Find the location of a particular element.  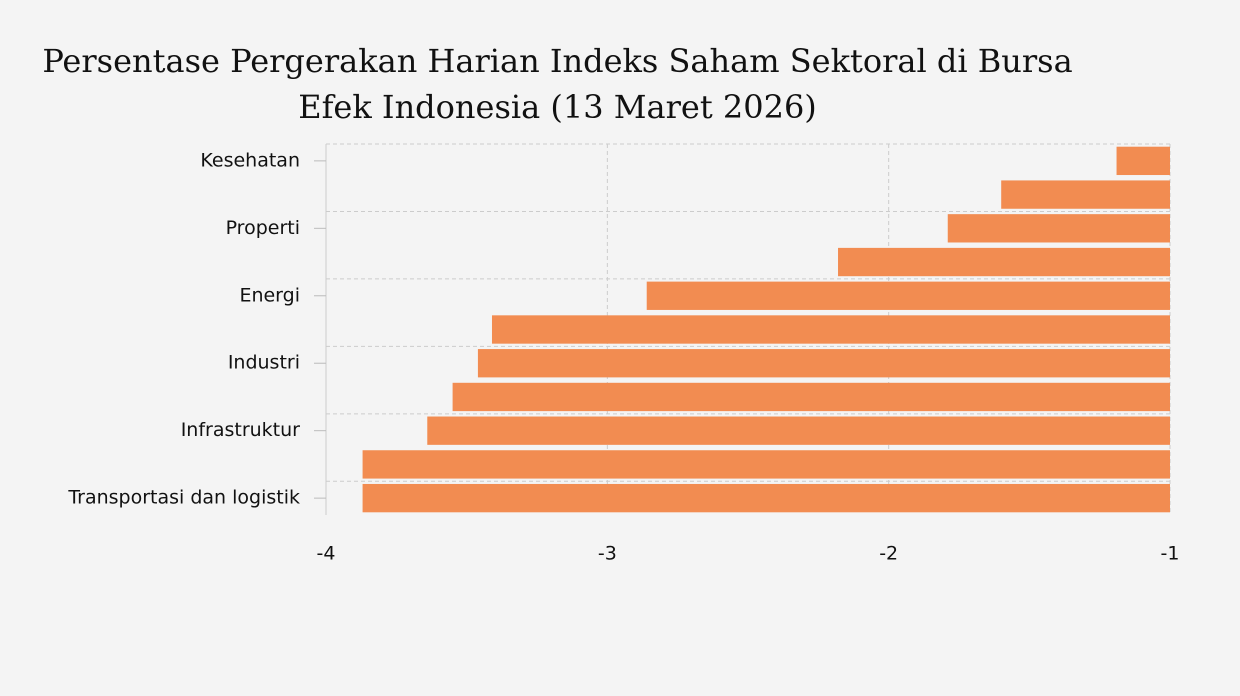

x-tick-label: -2 is located at coordinates (888, 554).